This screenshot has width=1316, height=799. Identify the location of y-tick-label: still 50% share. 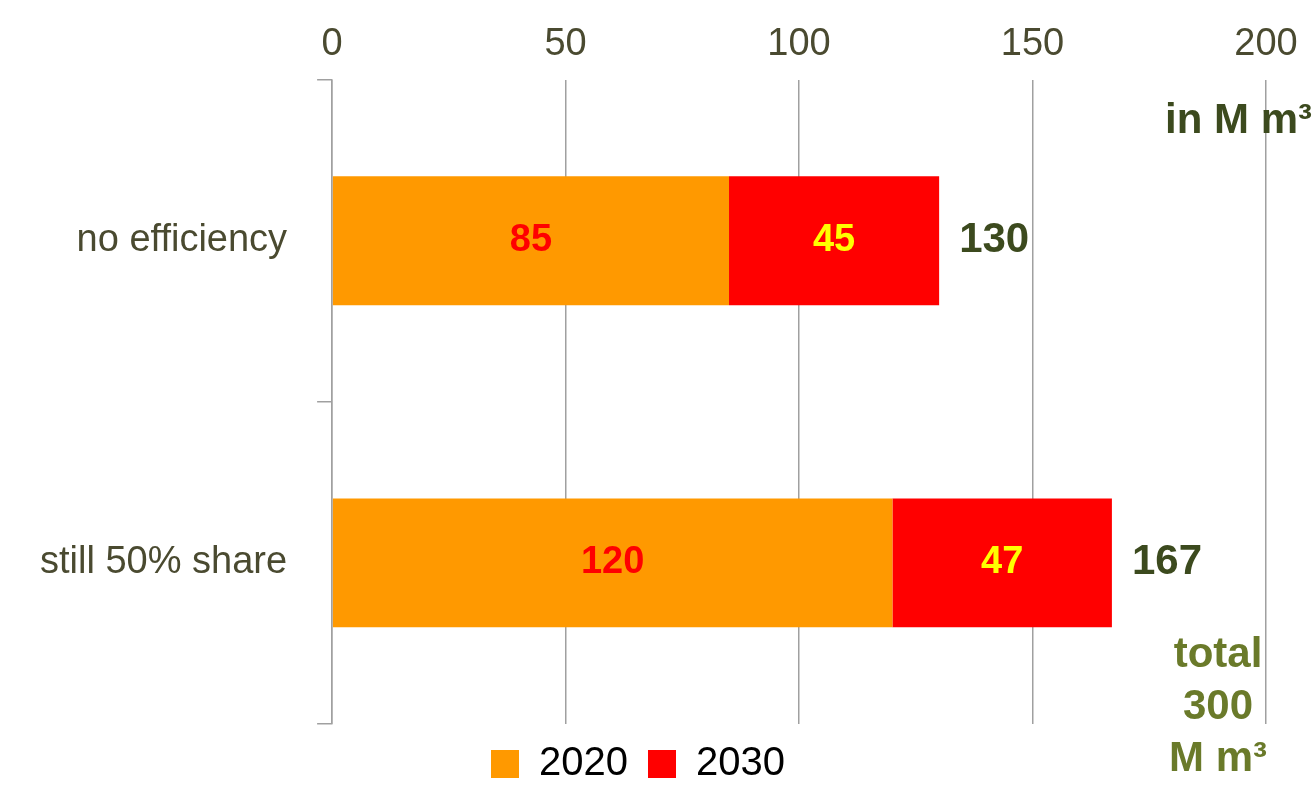
(163, 560).